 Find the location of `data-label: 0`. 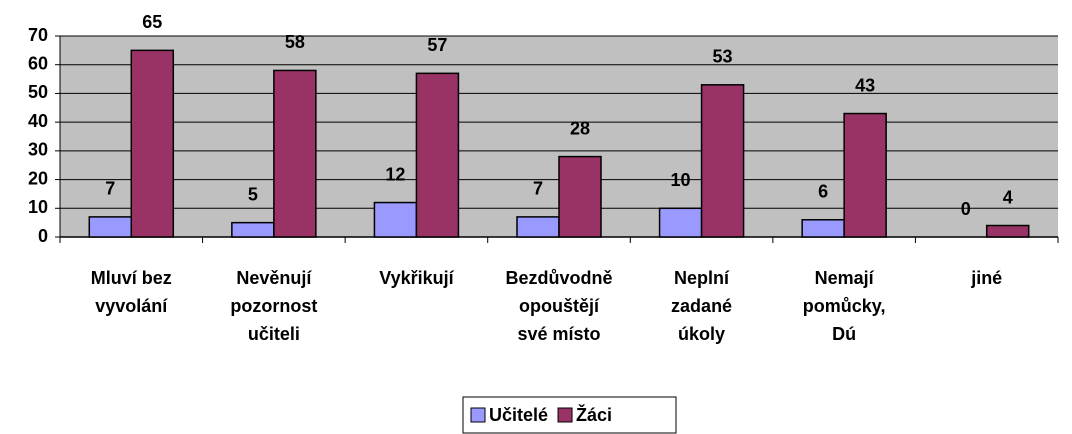

data-label: 0 is located at coordinates (966, 209).